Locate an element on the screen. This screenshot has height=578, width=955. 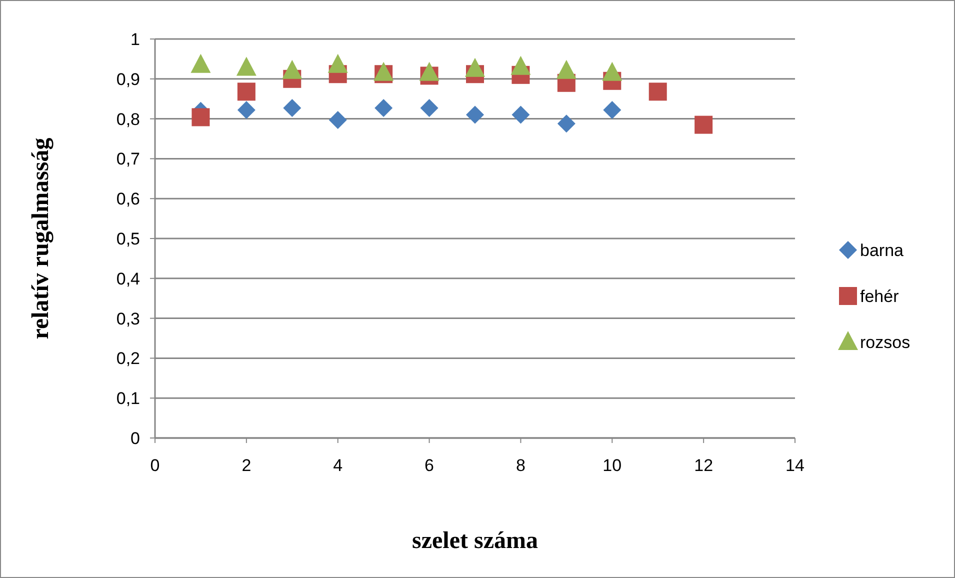
y-tick-label: 0,7 is located at coordinates (128, 159).